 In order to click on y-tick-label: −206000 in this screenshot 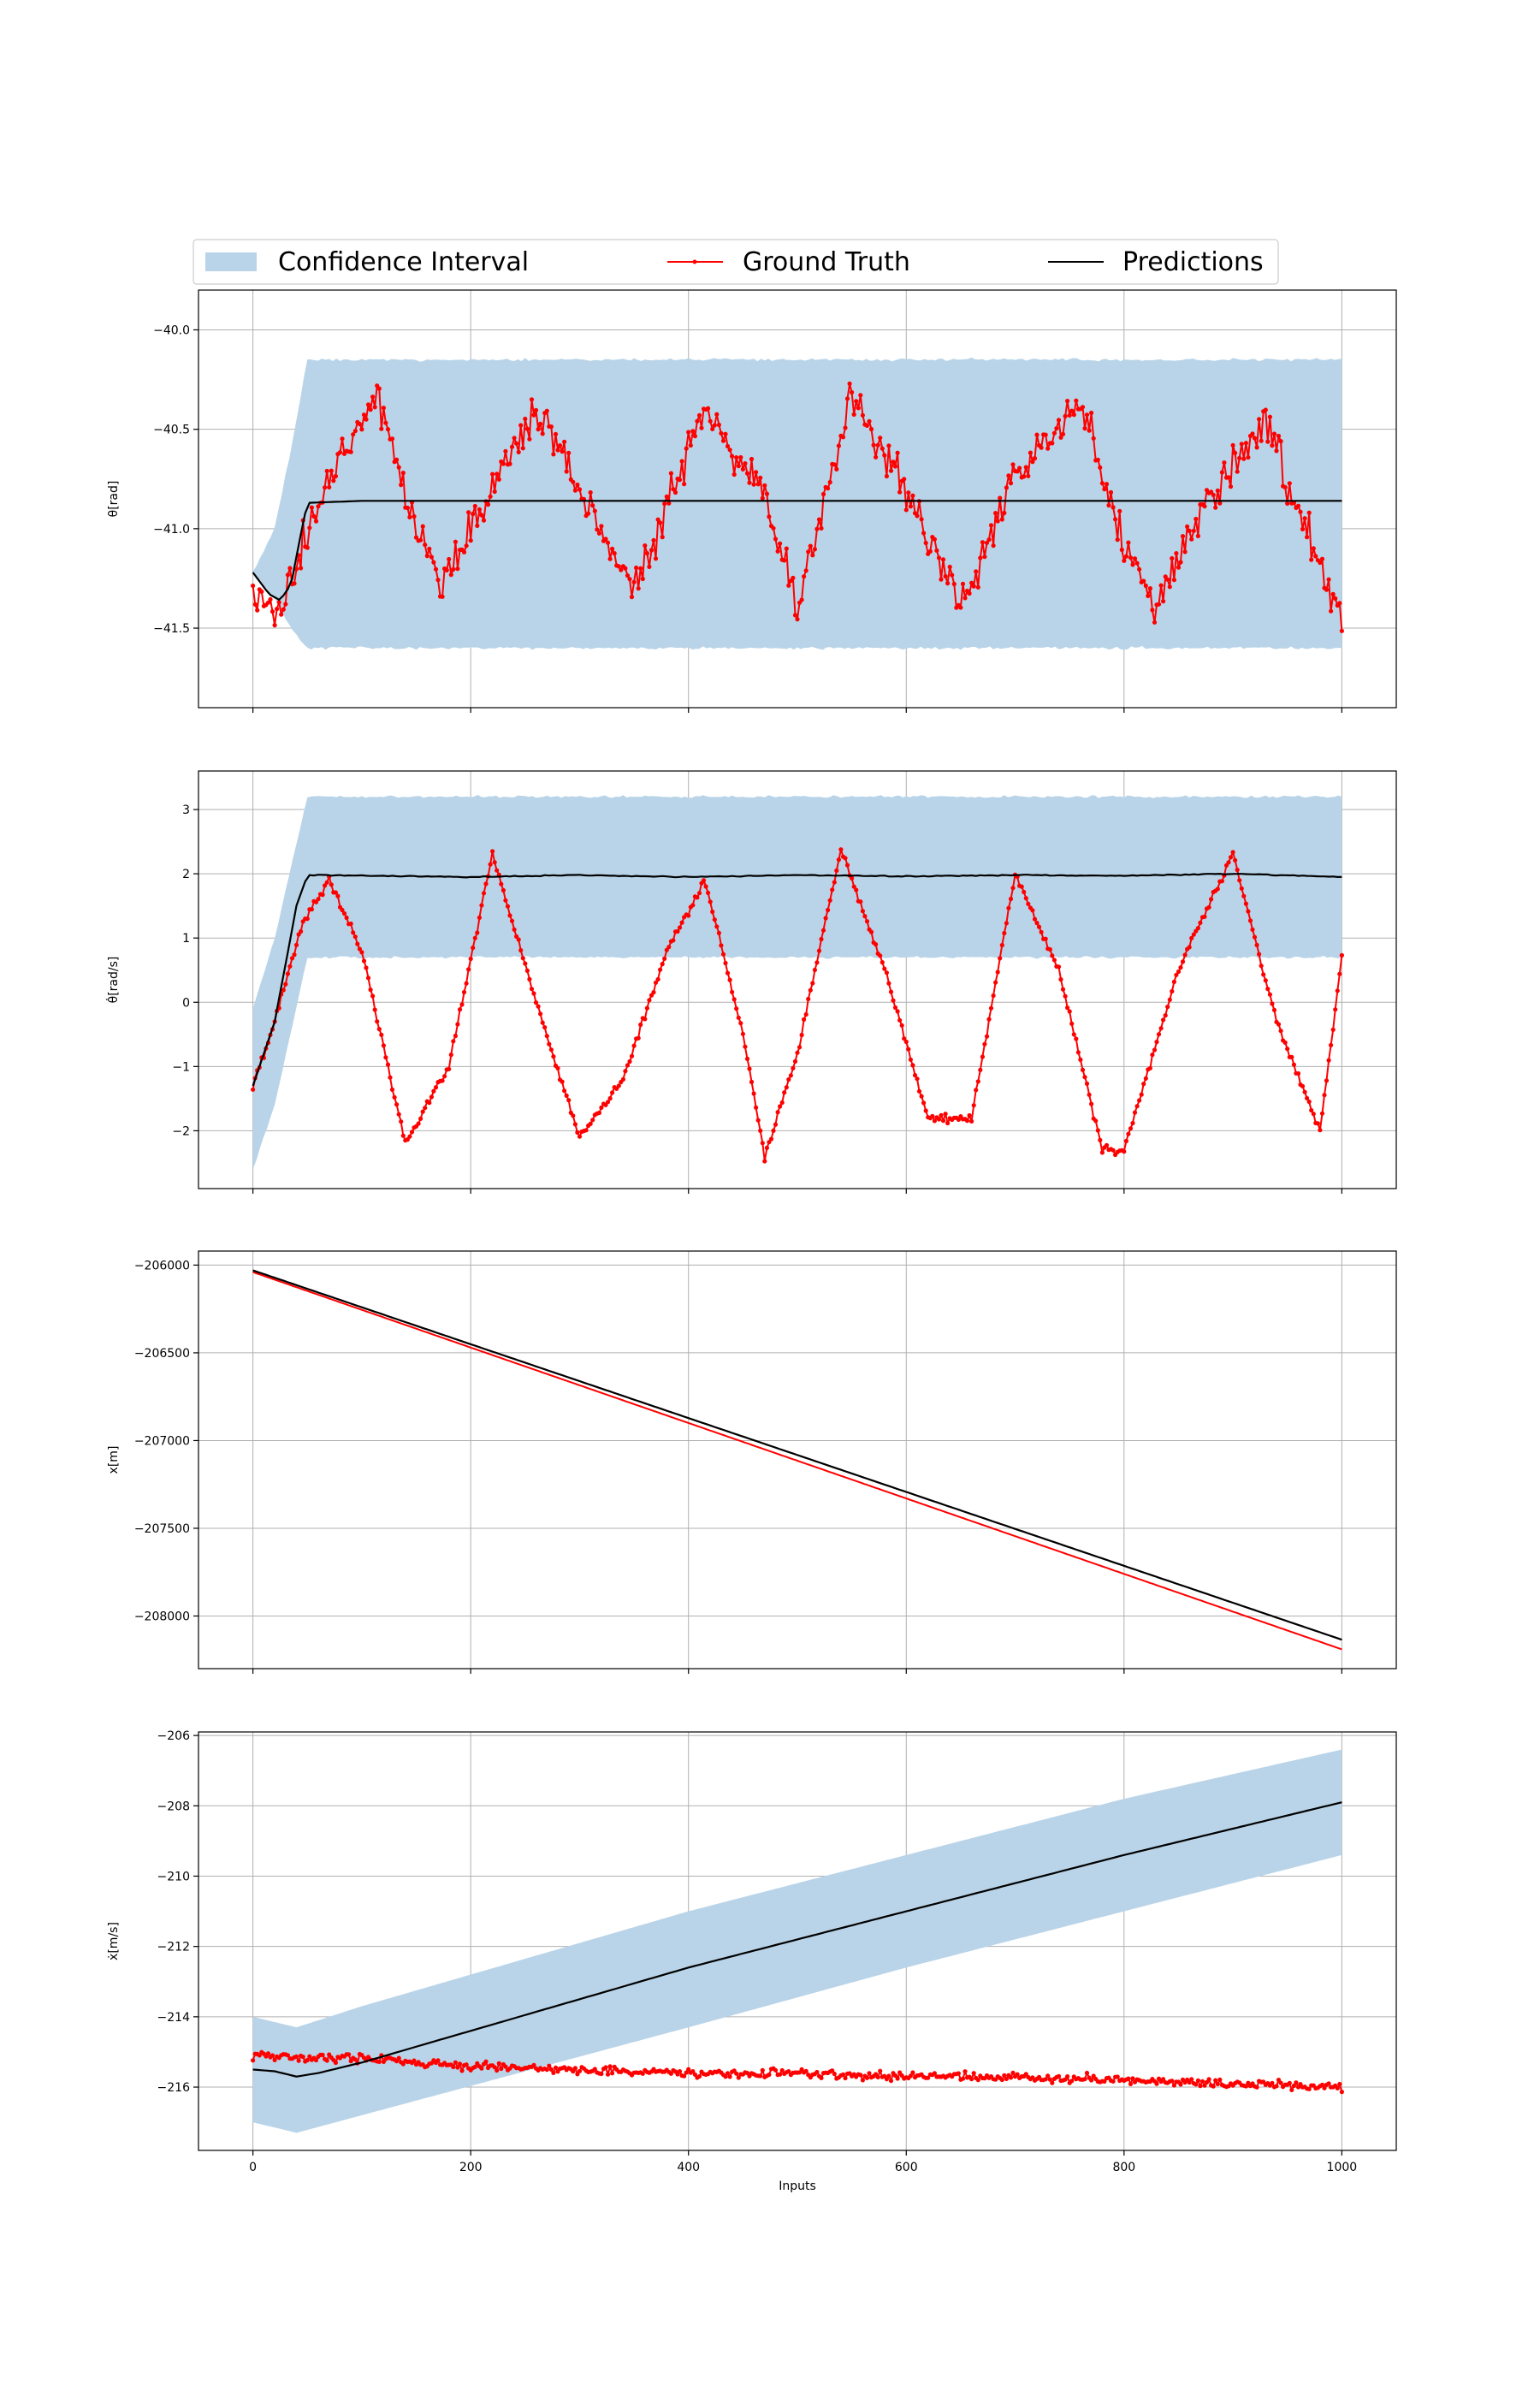, I will do `click(162, 1265)`.